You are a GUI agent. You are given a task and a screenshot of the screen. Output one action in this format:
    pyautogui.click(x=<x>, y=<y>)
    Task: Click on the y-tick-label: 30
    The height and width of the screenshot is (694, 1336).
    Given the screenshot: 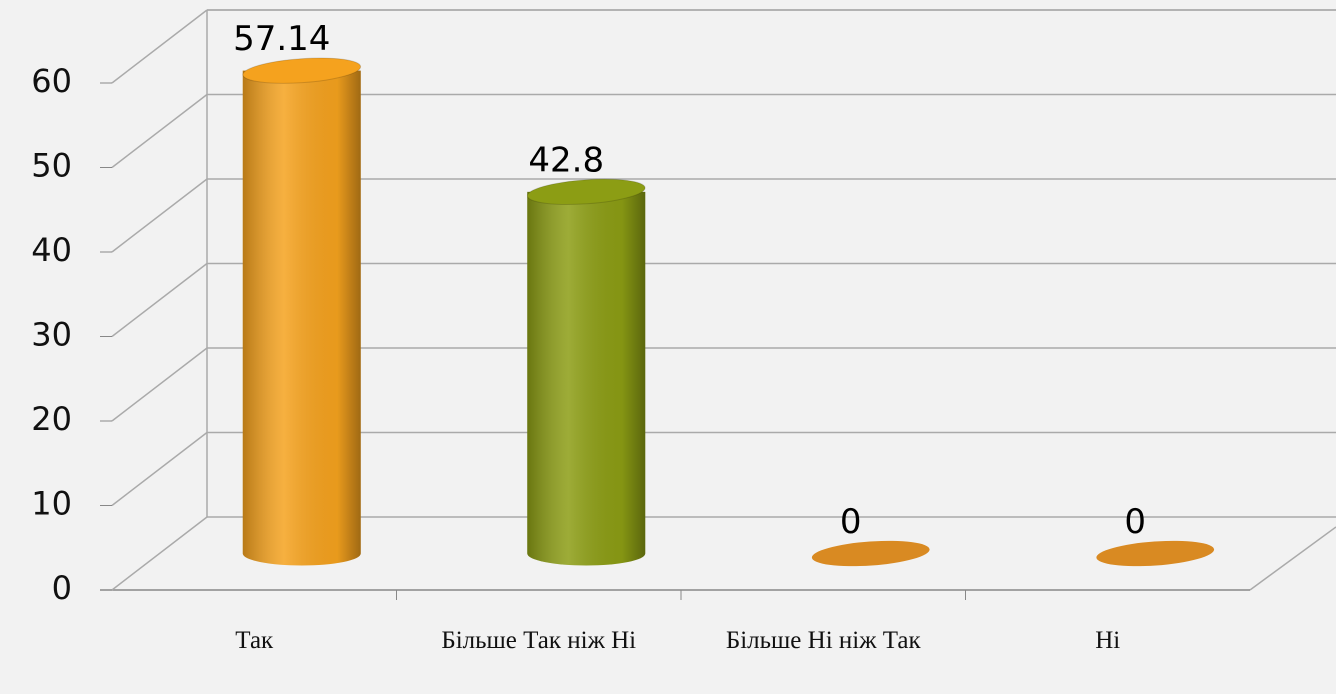 What is the action you would take?
    pyautogui.click(x=51, y=335)
    